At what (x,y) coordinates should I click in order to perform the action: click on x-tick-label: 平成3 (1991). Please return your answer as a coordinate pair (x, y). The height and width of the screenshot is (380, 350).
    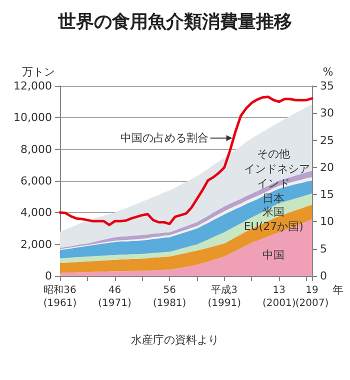
    Looking at the image, I should click on (225, 296).